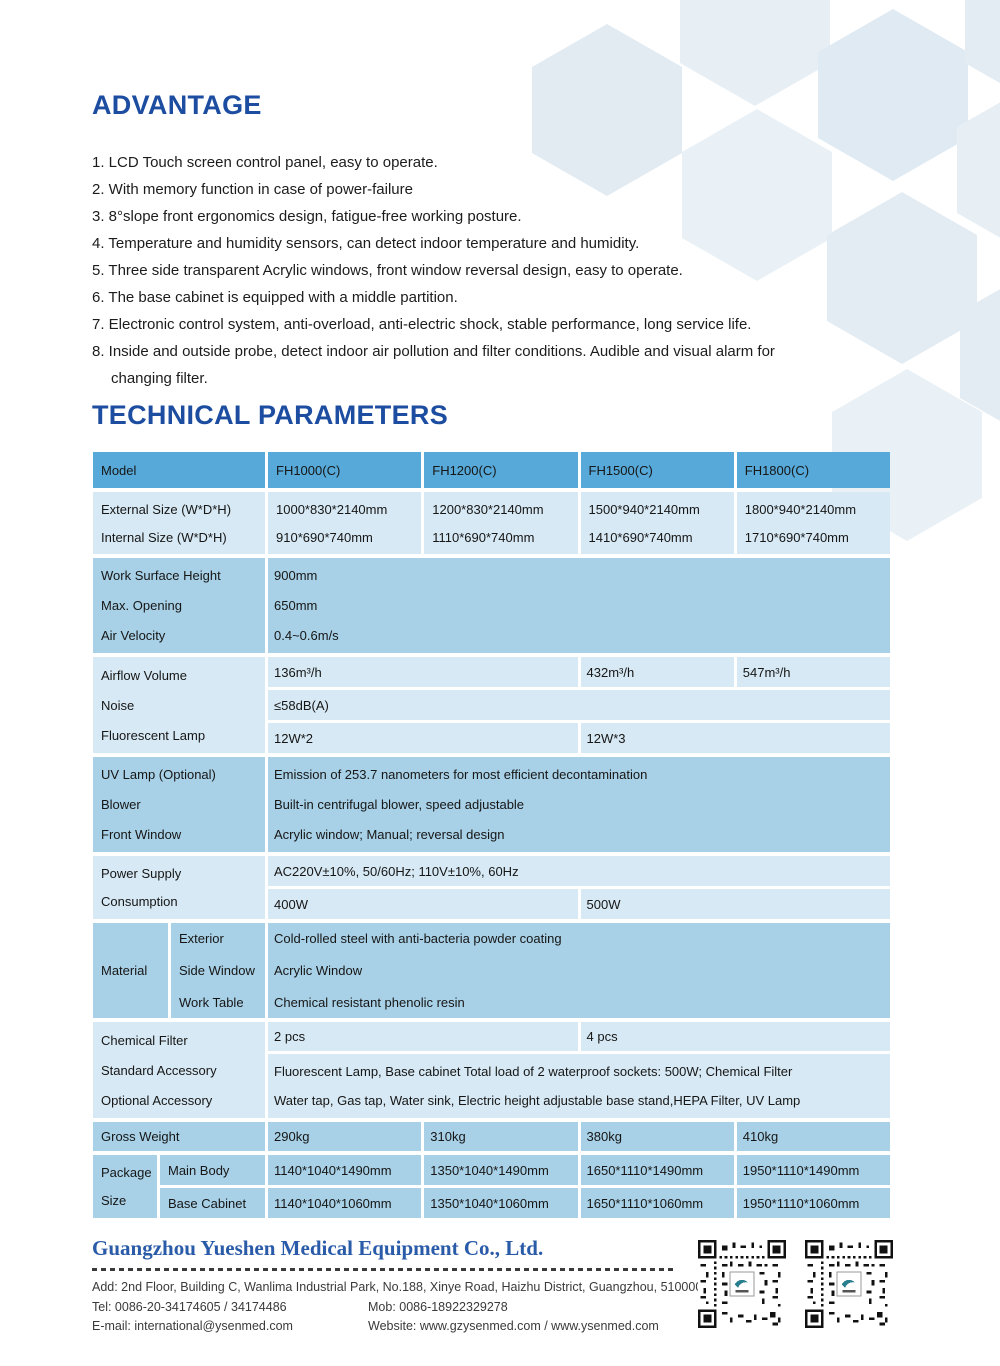 The width and height of the screenshot is (1000, 1366). What do you see at coordinates (296, 576) in the screenshot?
I see `work-surface-height-value: 900mm` at bounding box center [296, 576].